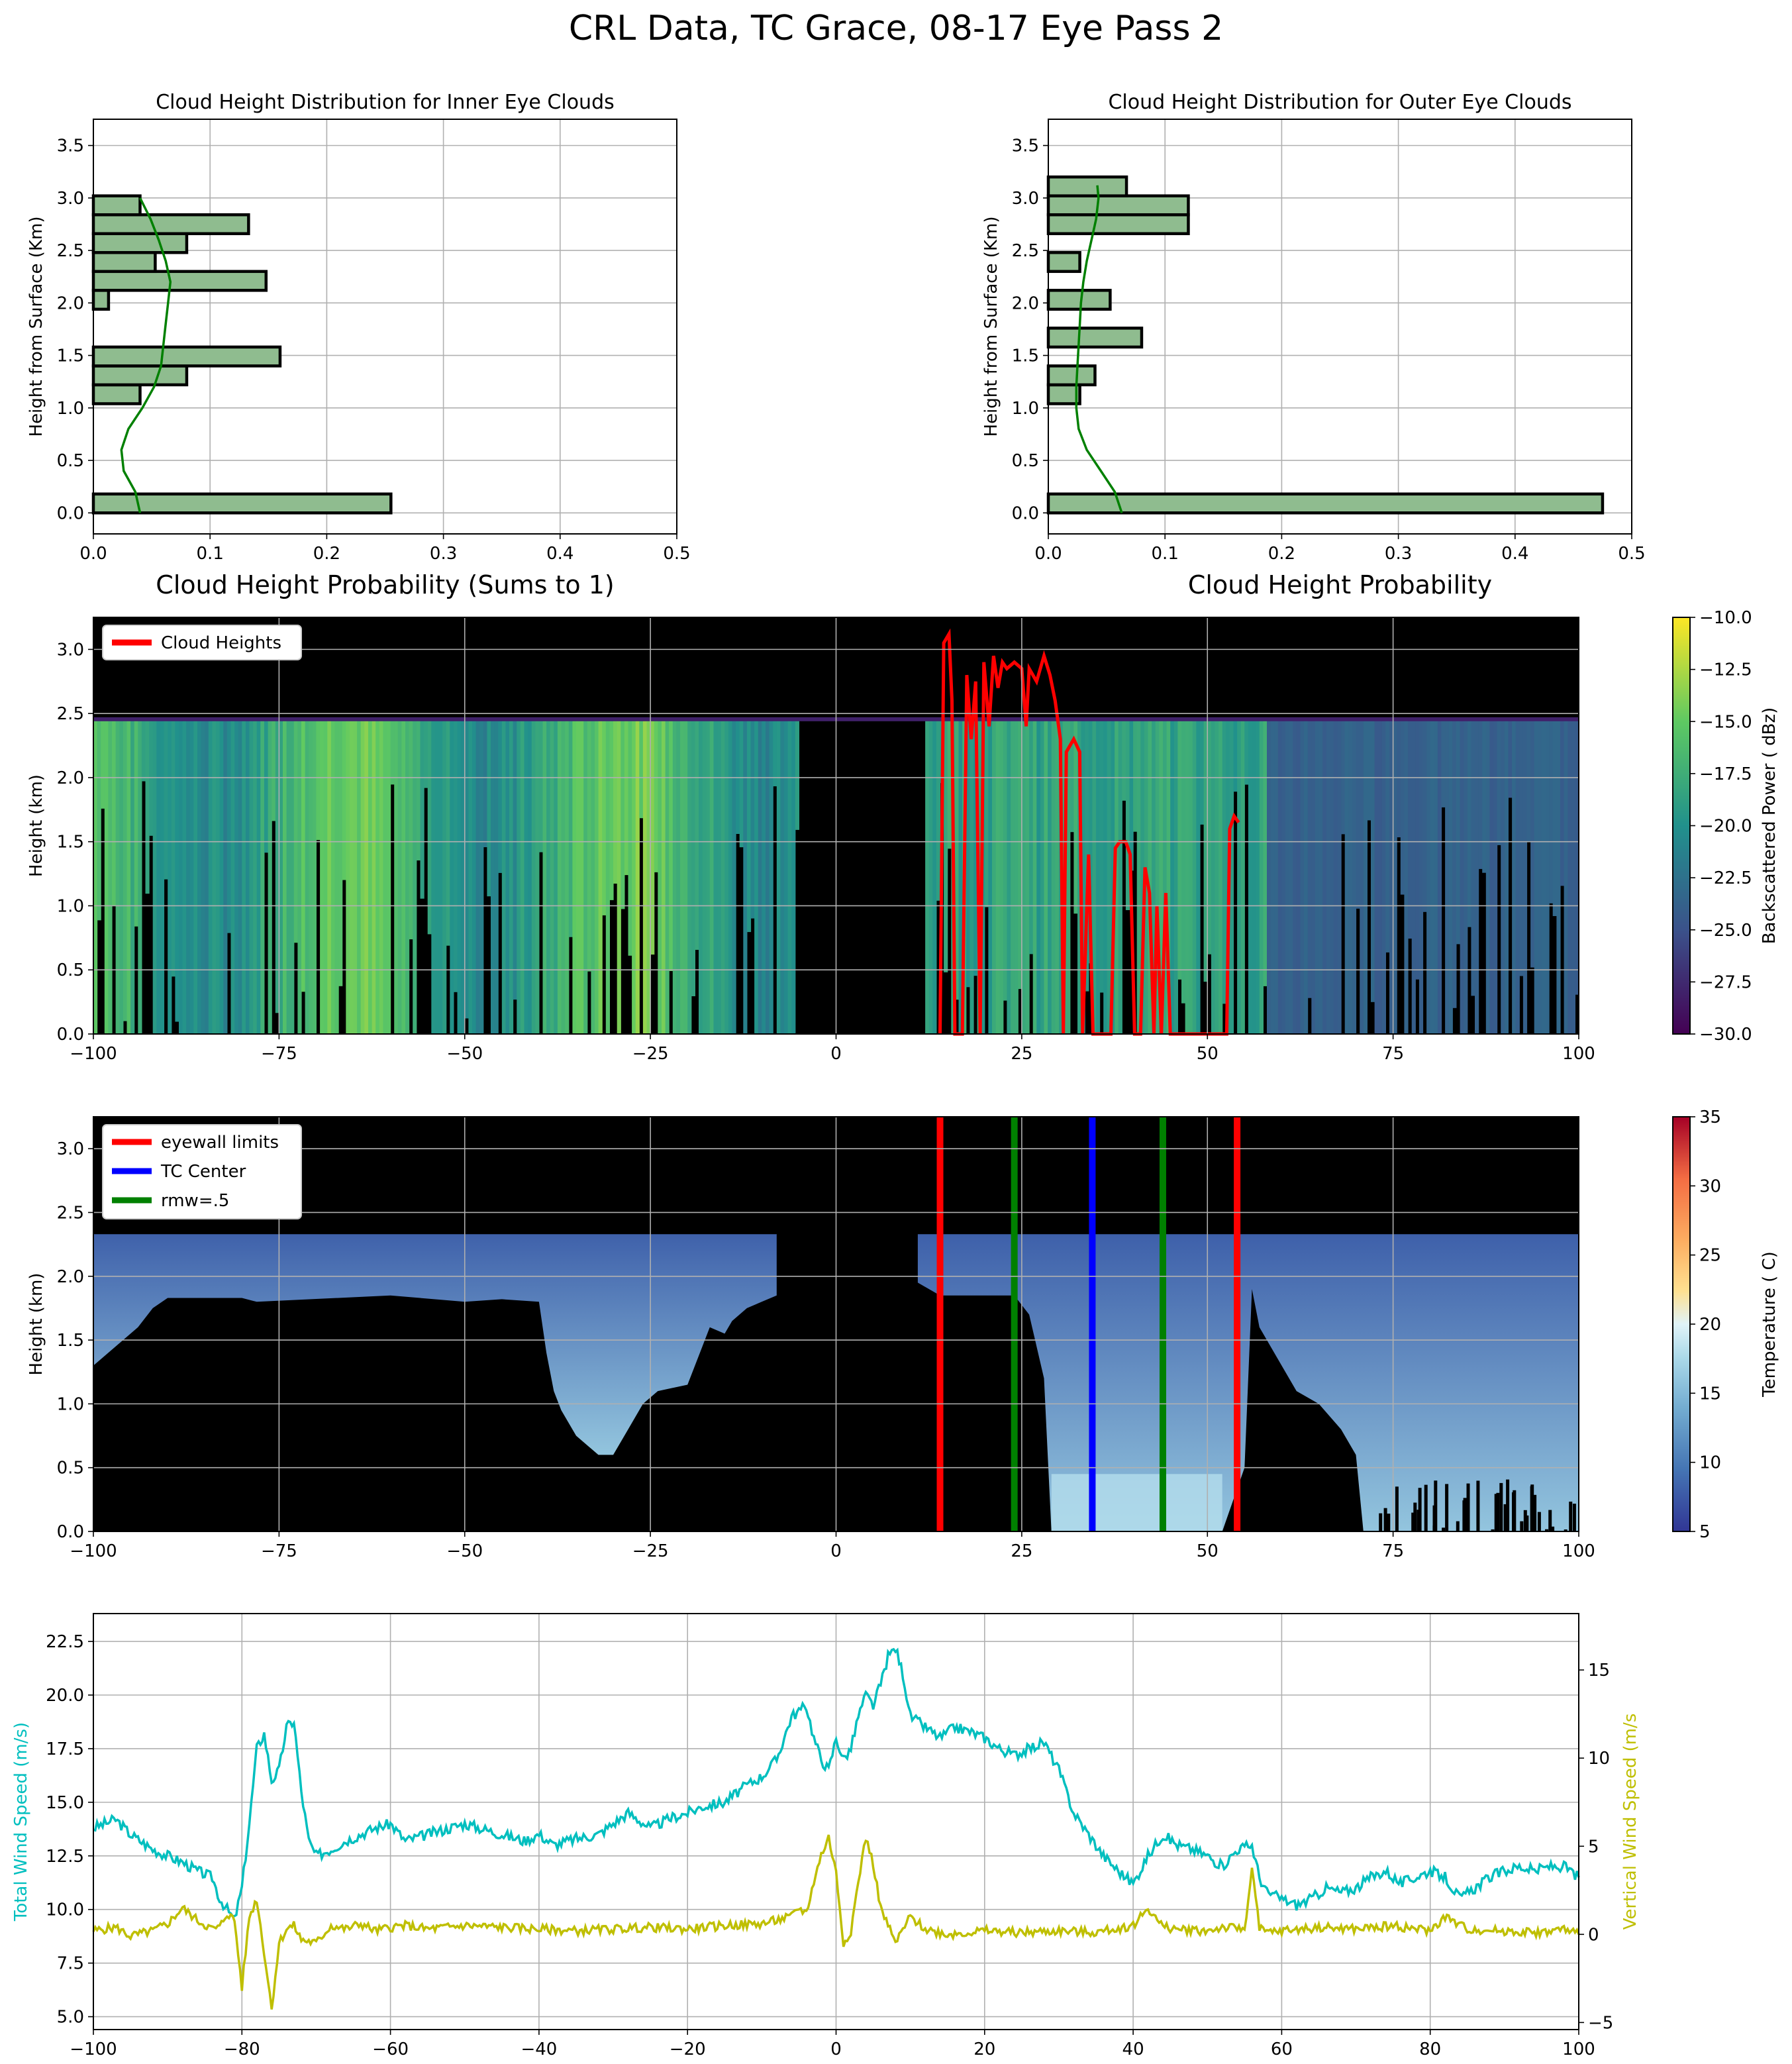  I want to click on right-y-tick-label: 0, so click(1593, 1935).